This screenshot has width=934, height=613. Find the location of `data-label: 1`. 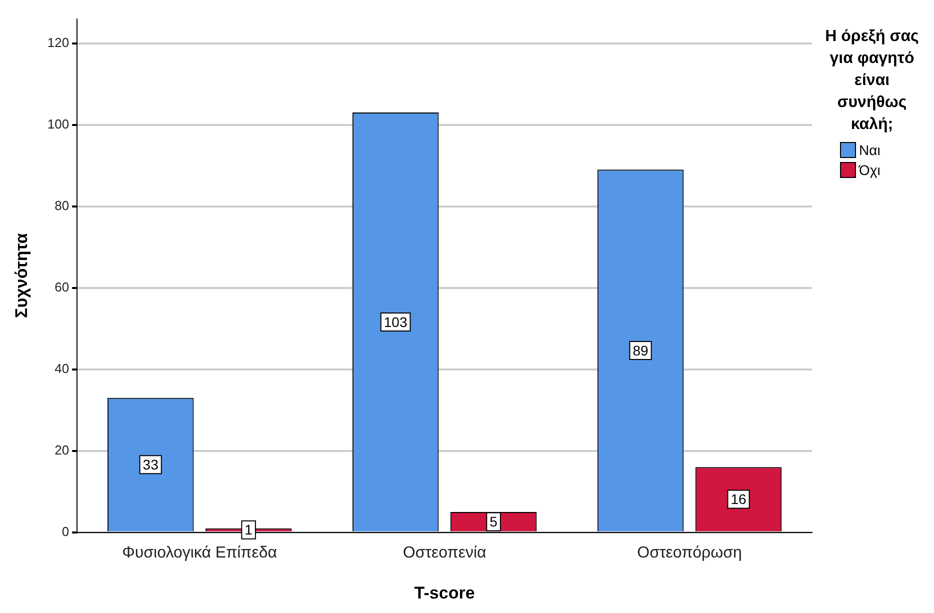

data-label: 1 is located at coordinates (248, 530).